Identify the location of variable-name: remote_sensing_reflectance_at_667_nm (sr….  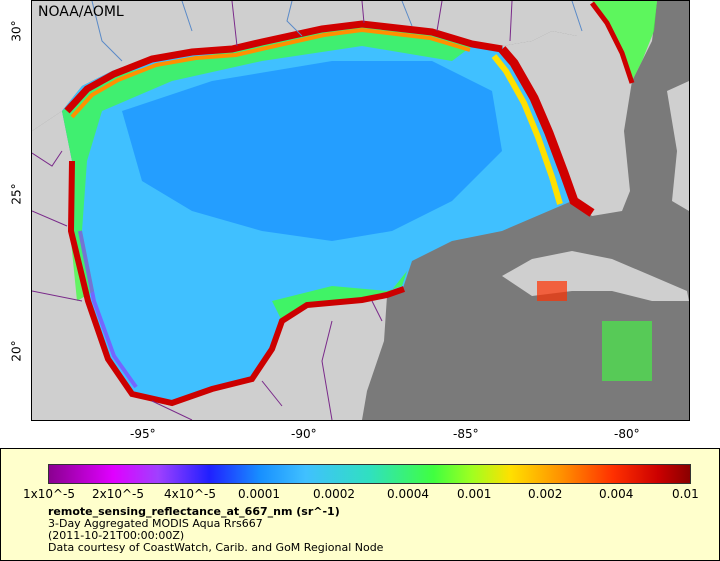
(194, 511).